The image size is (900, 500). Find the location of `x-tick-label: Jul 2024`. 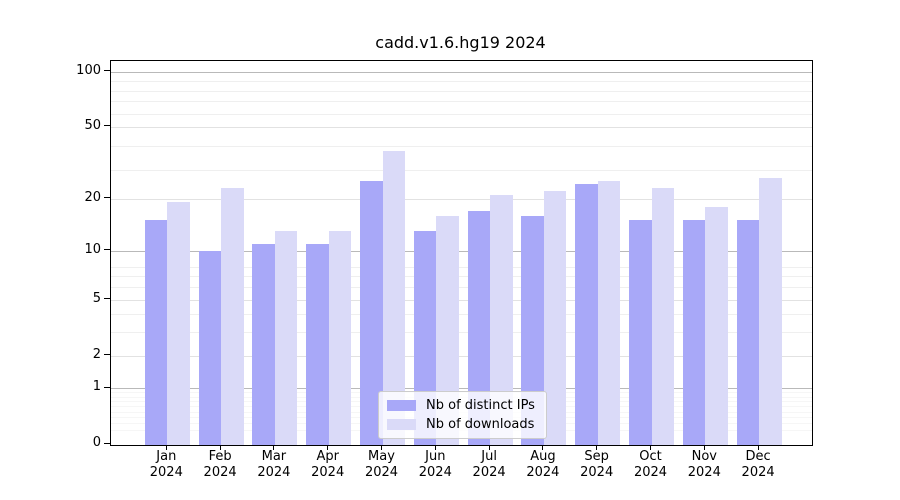

x-tick-label: Jul 2024 is located at coordinates (489, 464).